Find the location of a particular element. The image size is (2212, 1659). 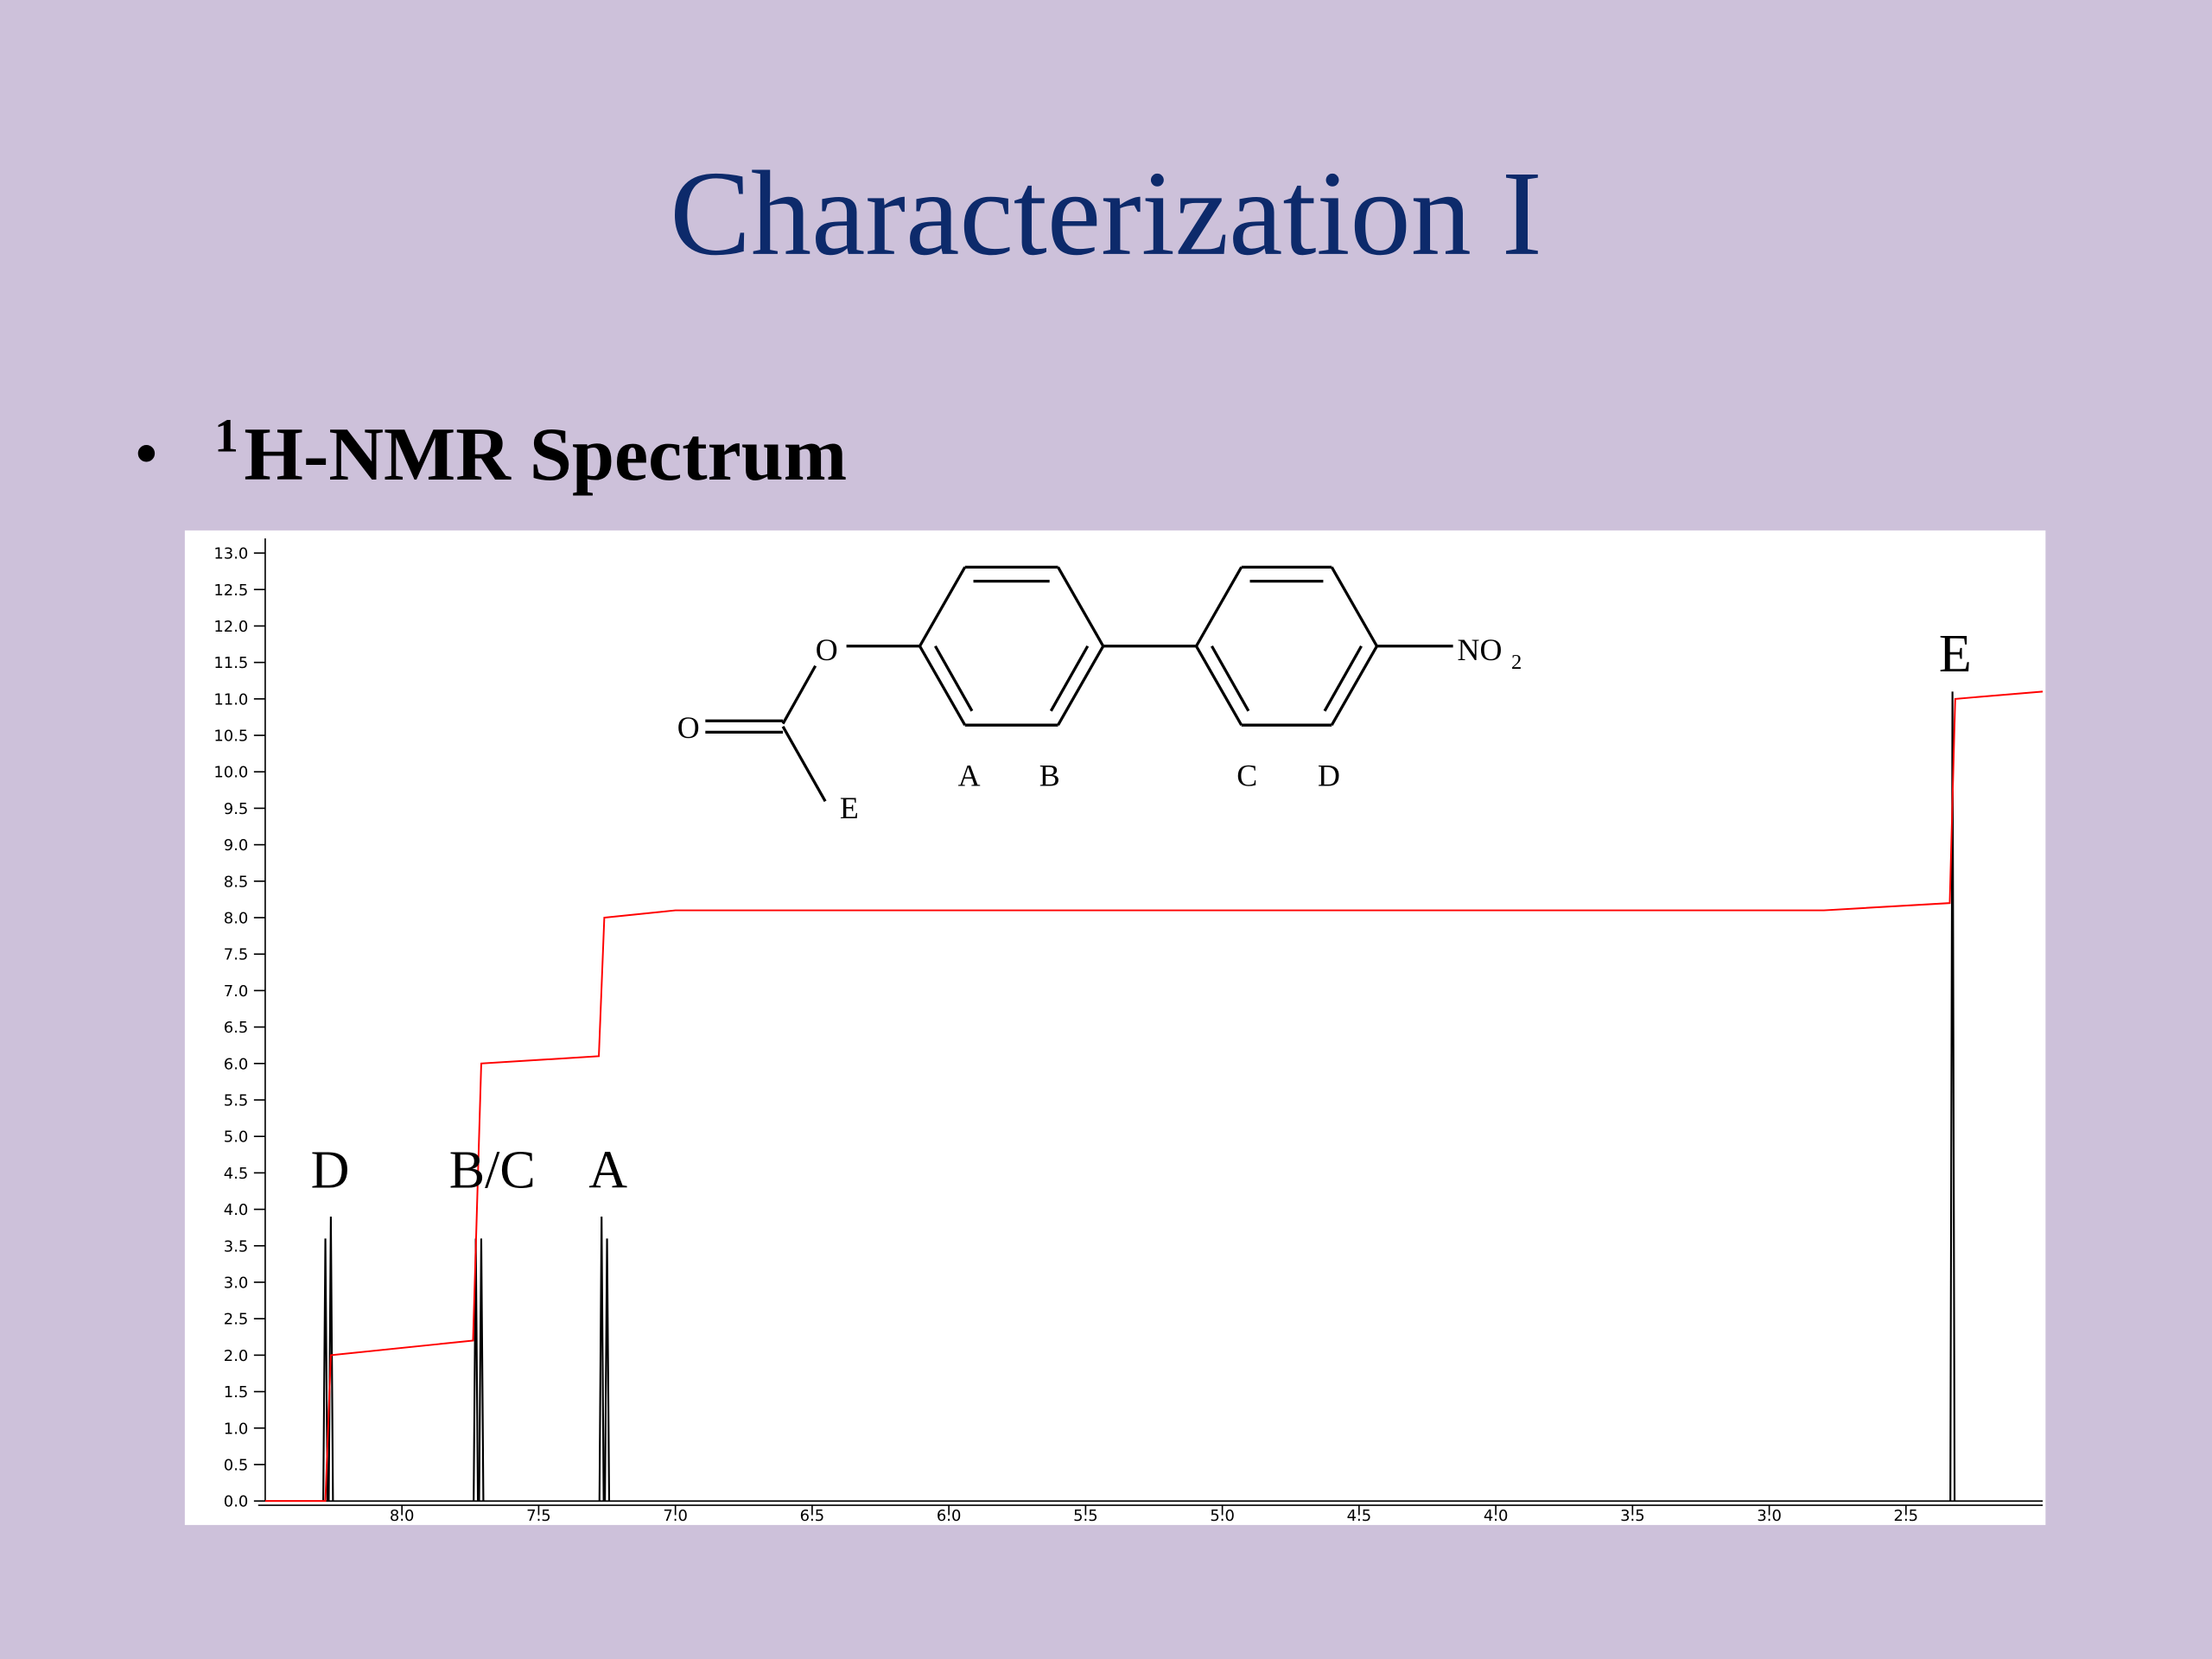

x-tick-label: 6.5 is located at coordinates (812, 1516).